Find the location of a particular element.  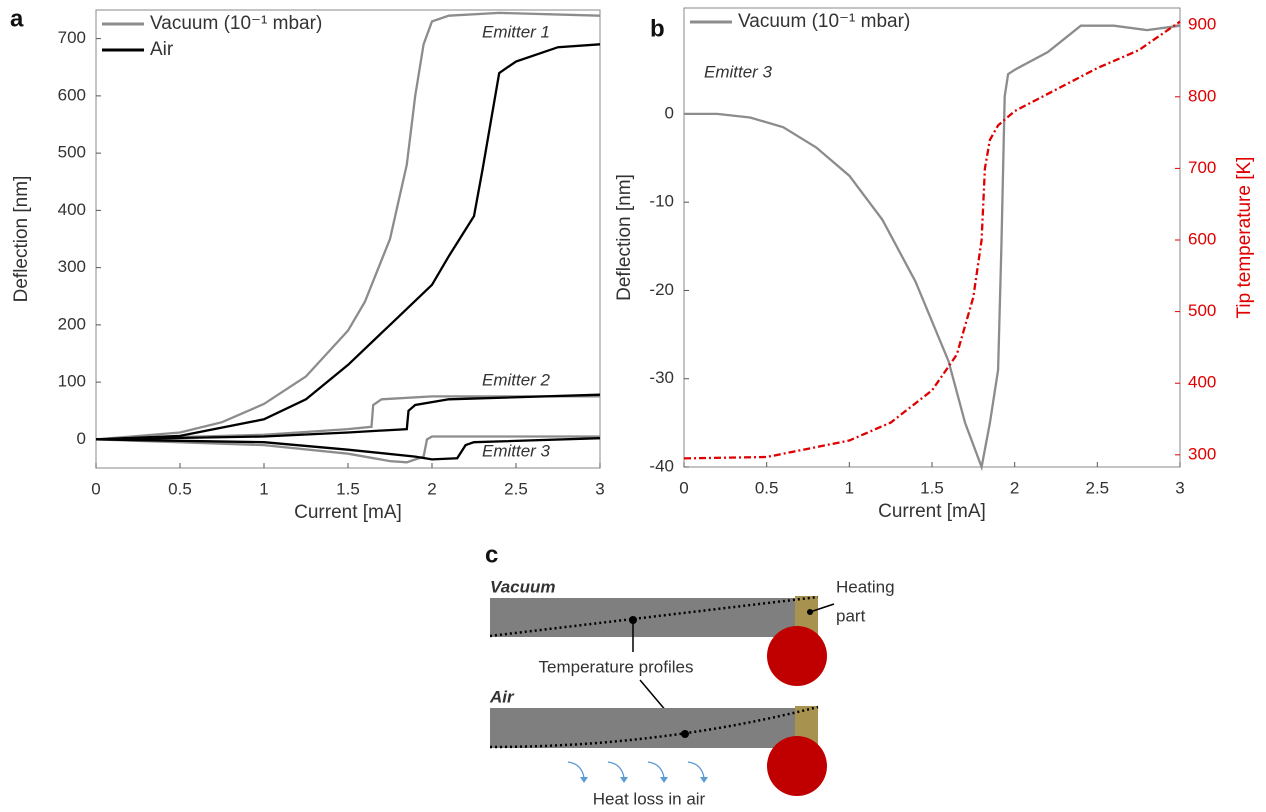

beam is located at coordinates (642, 728).